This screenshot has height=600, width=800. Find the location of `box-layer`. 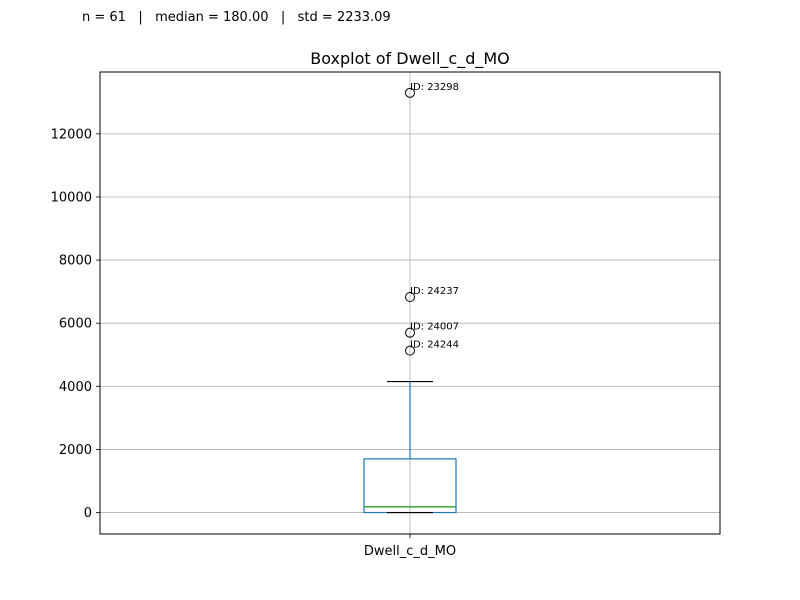

box-layer is located at coordinates (410, 300).